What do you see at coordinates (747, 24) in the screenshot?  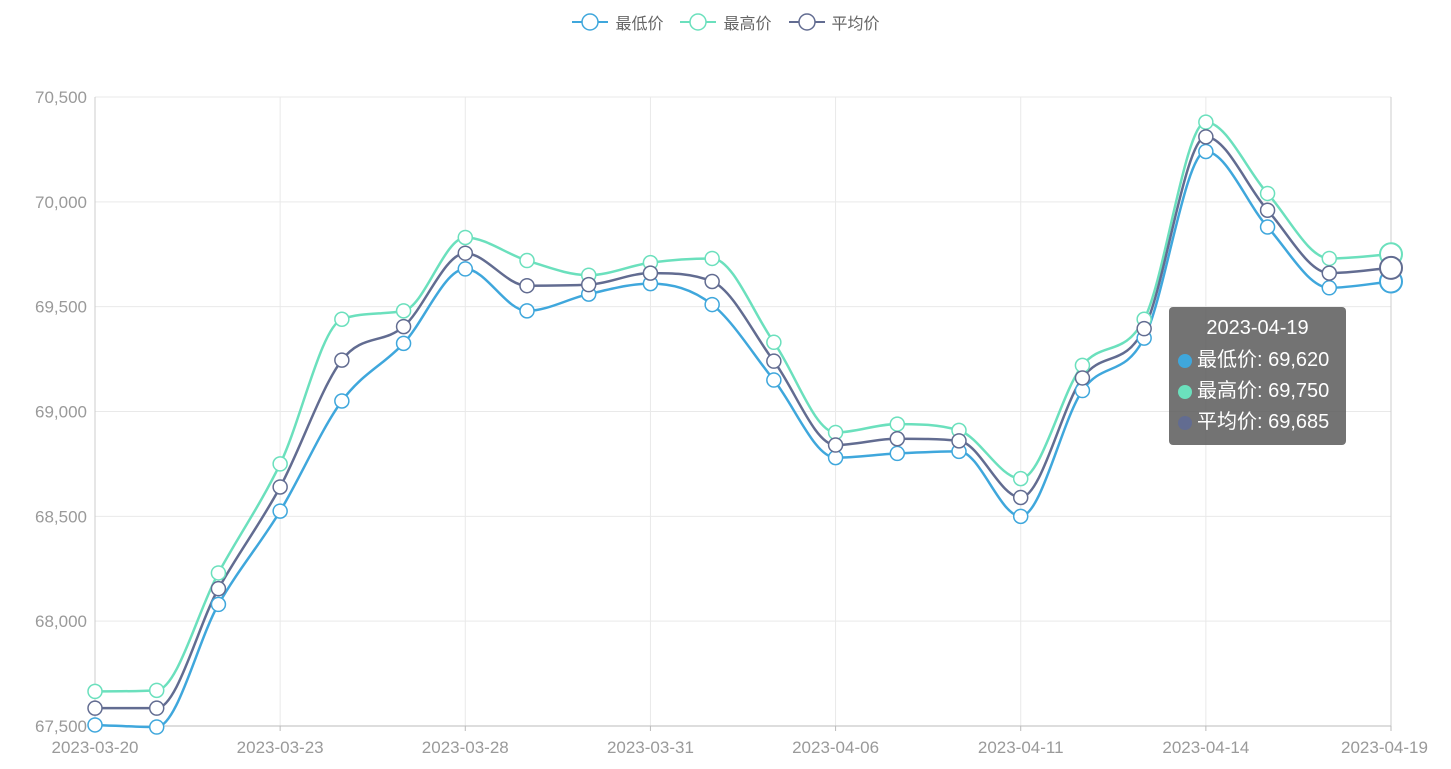 I see `legend-label-max: 最高价` at bounding box center [747, 24].